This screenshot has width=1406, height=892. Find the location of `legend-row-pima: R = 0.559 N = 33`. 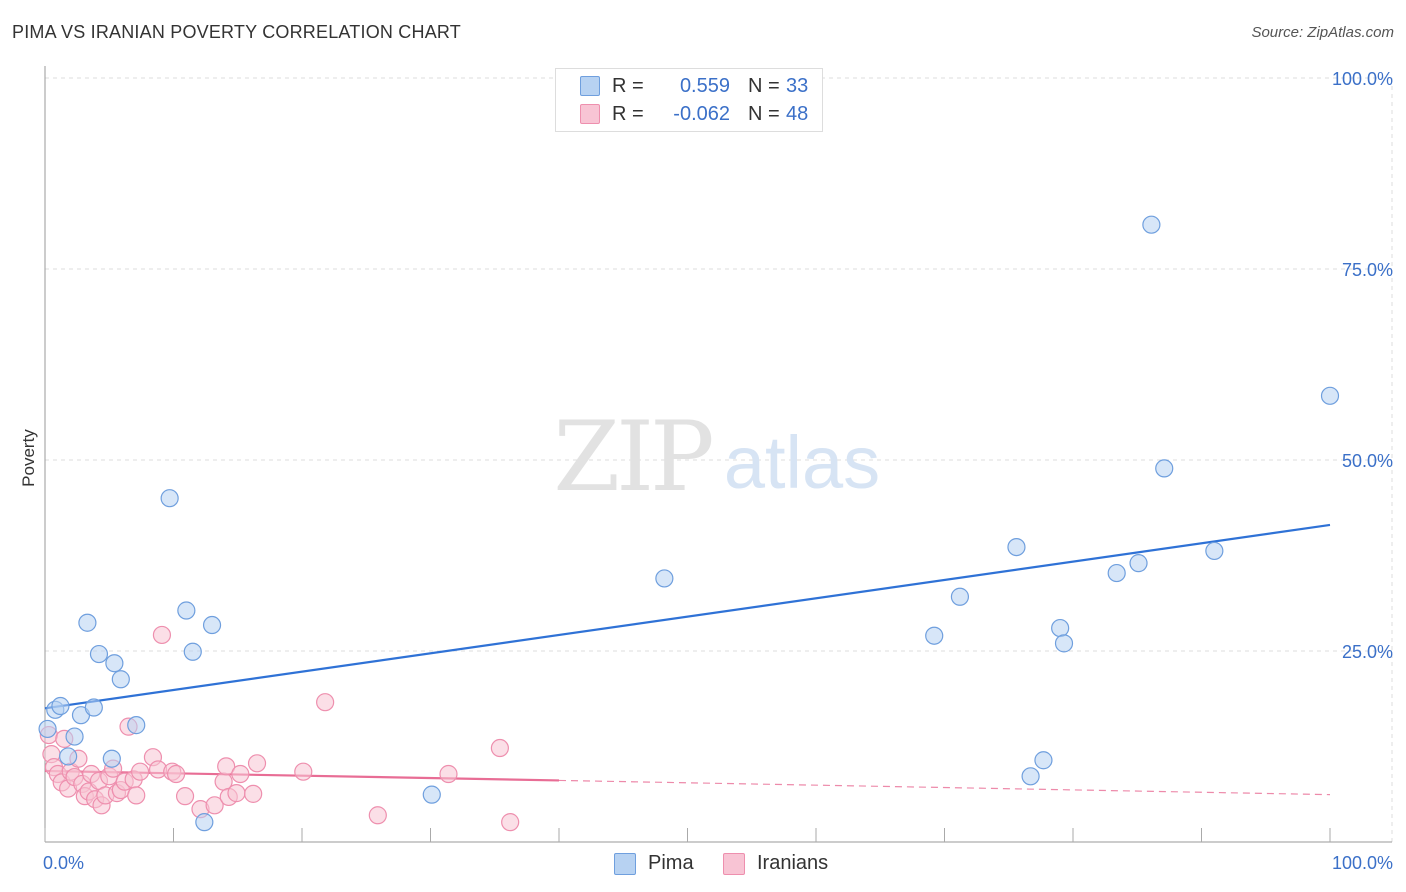

legend-row-pima: R = 0.559 N = 33 is located at coordinates (694, 86).